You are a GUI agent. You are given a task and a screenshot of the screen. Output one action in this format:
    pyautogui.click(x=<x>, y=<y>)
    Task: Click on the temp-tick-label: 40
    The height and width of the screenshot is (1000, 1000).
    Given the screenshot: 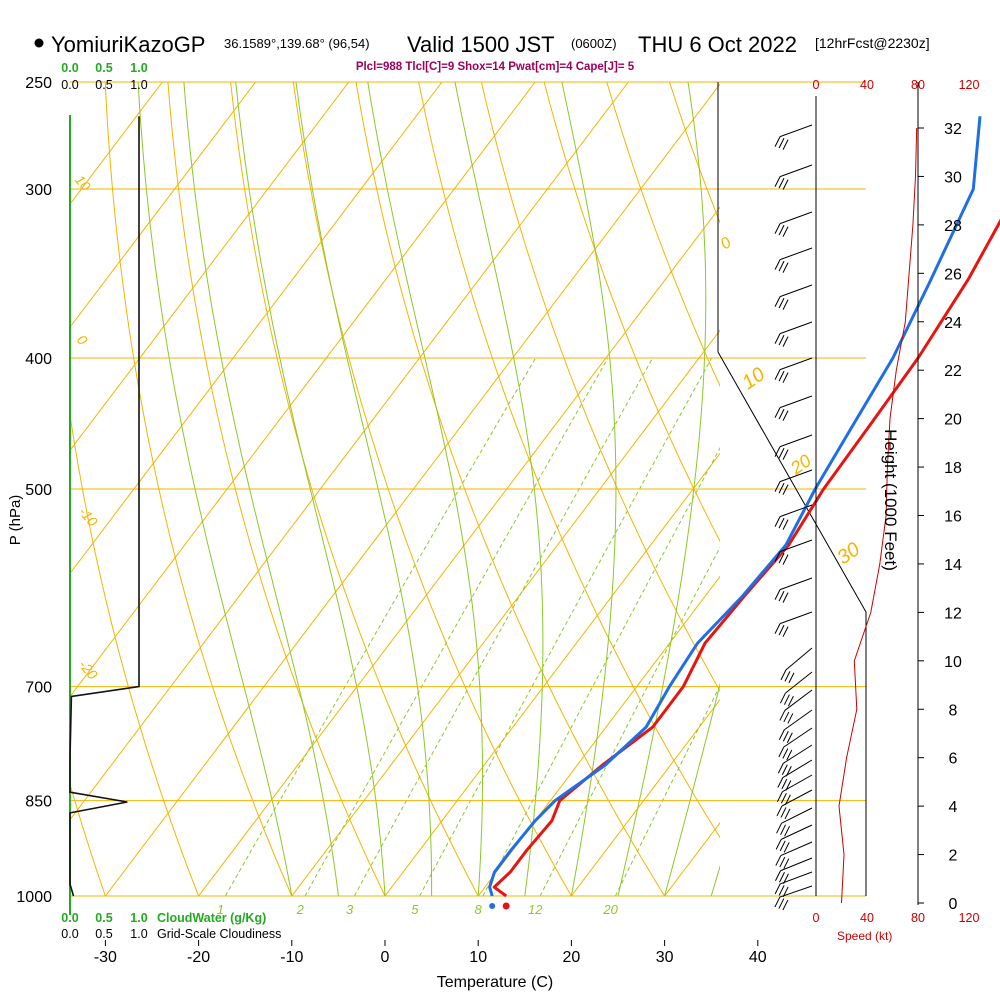 What is the action you would take?
    pyautogui.click(x=758, y=957)
    